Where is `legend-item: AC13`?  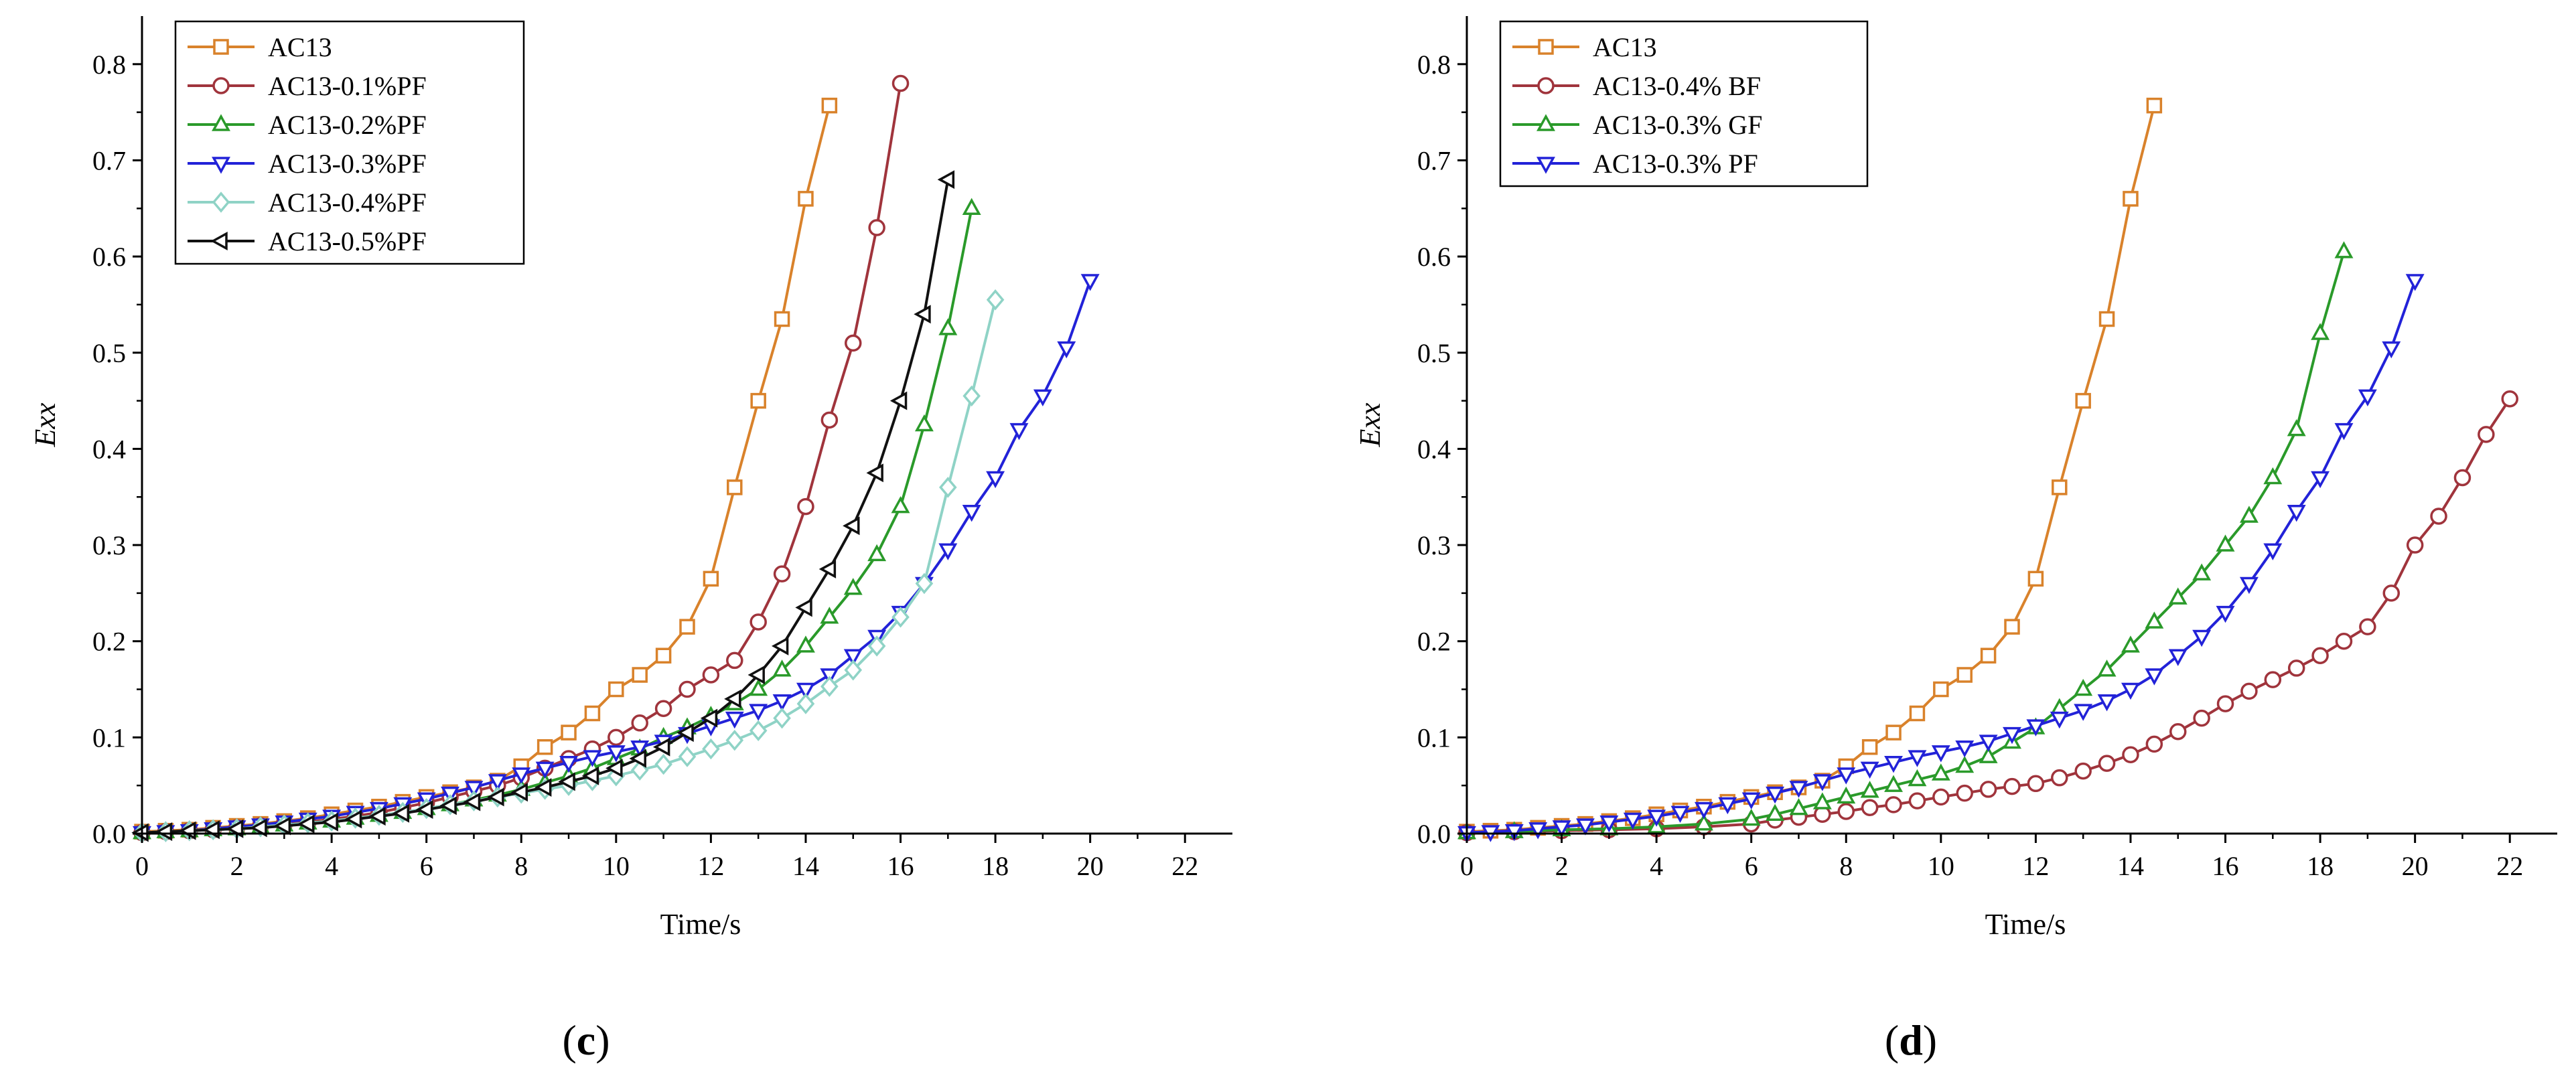 legend-item: AC13 is located at coordinates (260, 47).